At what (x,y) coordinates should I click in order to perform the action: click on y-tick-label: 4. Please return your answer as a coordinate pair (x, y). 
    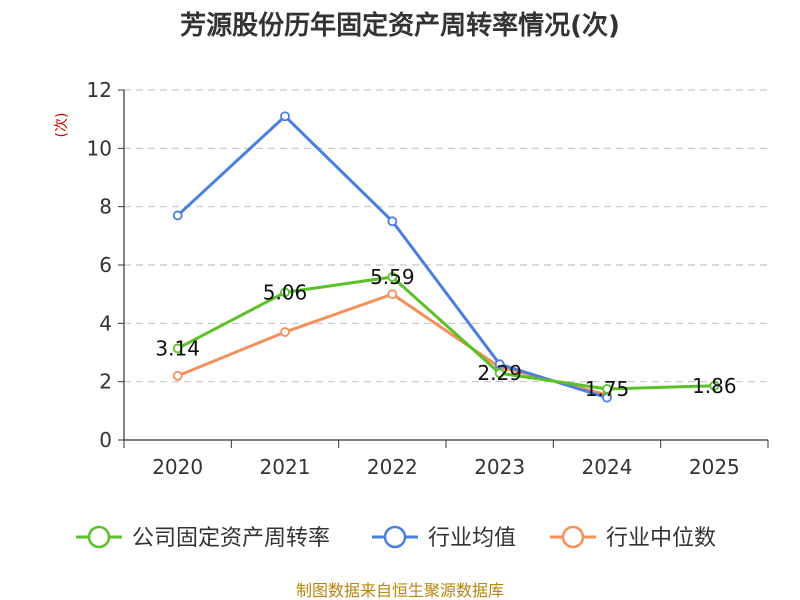
    Looking at the image, I should click on (105, 323).